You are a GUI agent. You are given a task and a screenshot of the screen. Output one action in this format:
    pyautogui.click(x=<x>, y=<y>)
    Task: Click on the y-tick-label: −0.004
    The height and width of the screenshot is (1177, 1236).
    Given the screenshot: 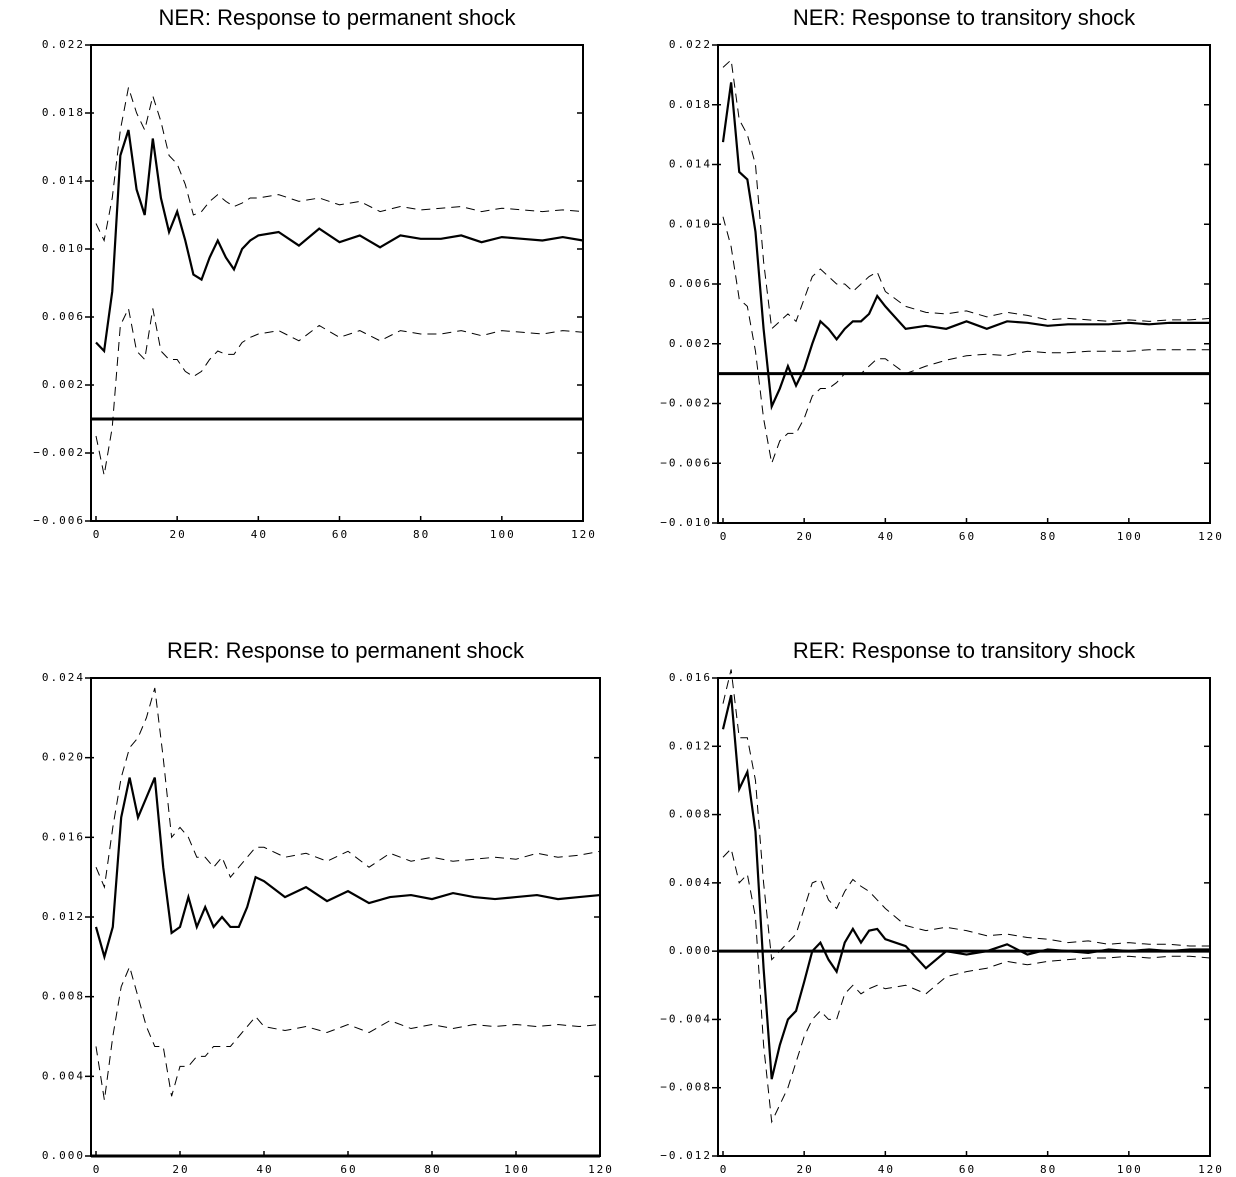 What is the action you would take?
    pyautogui.click(x=686, y=1018)
    